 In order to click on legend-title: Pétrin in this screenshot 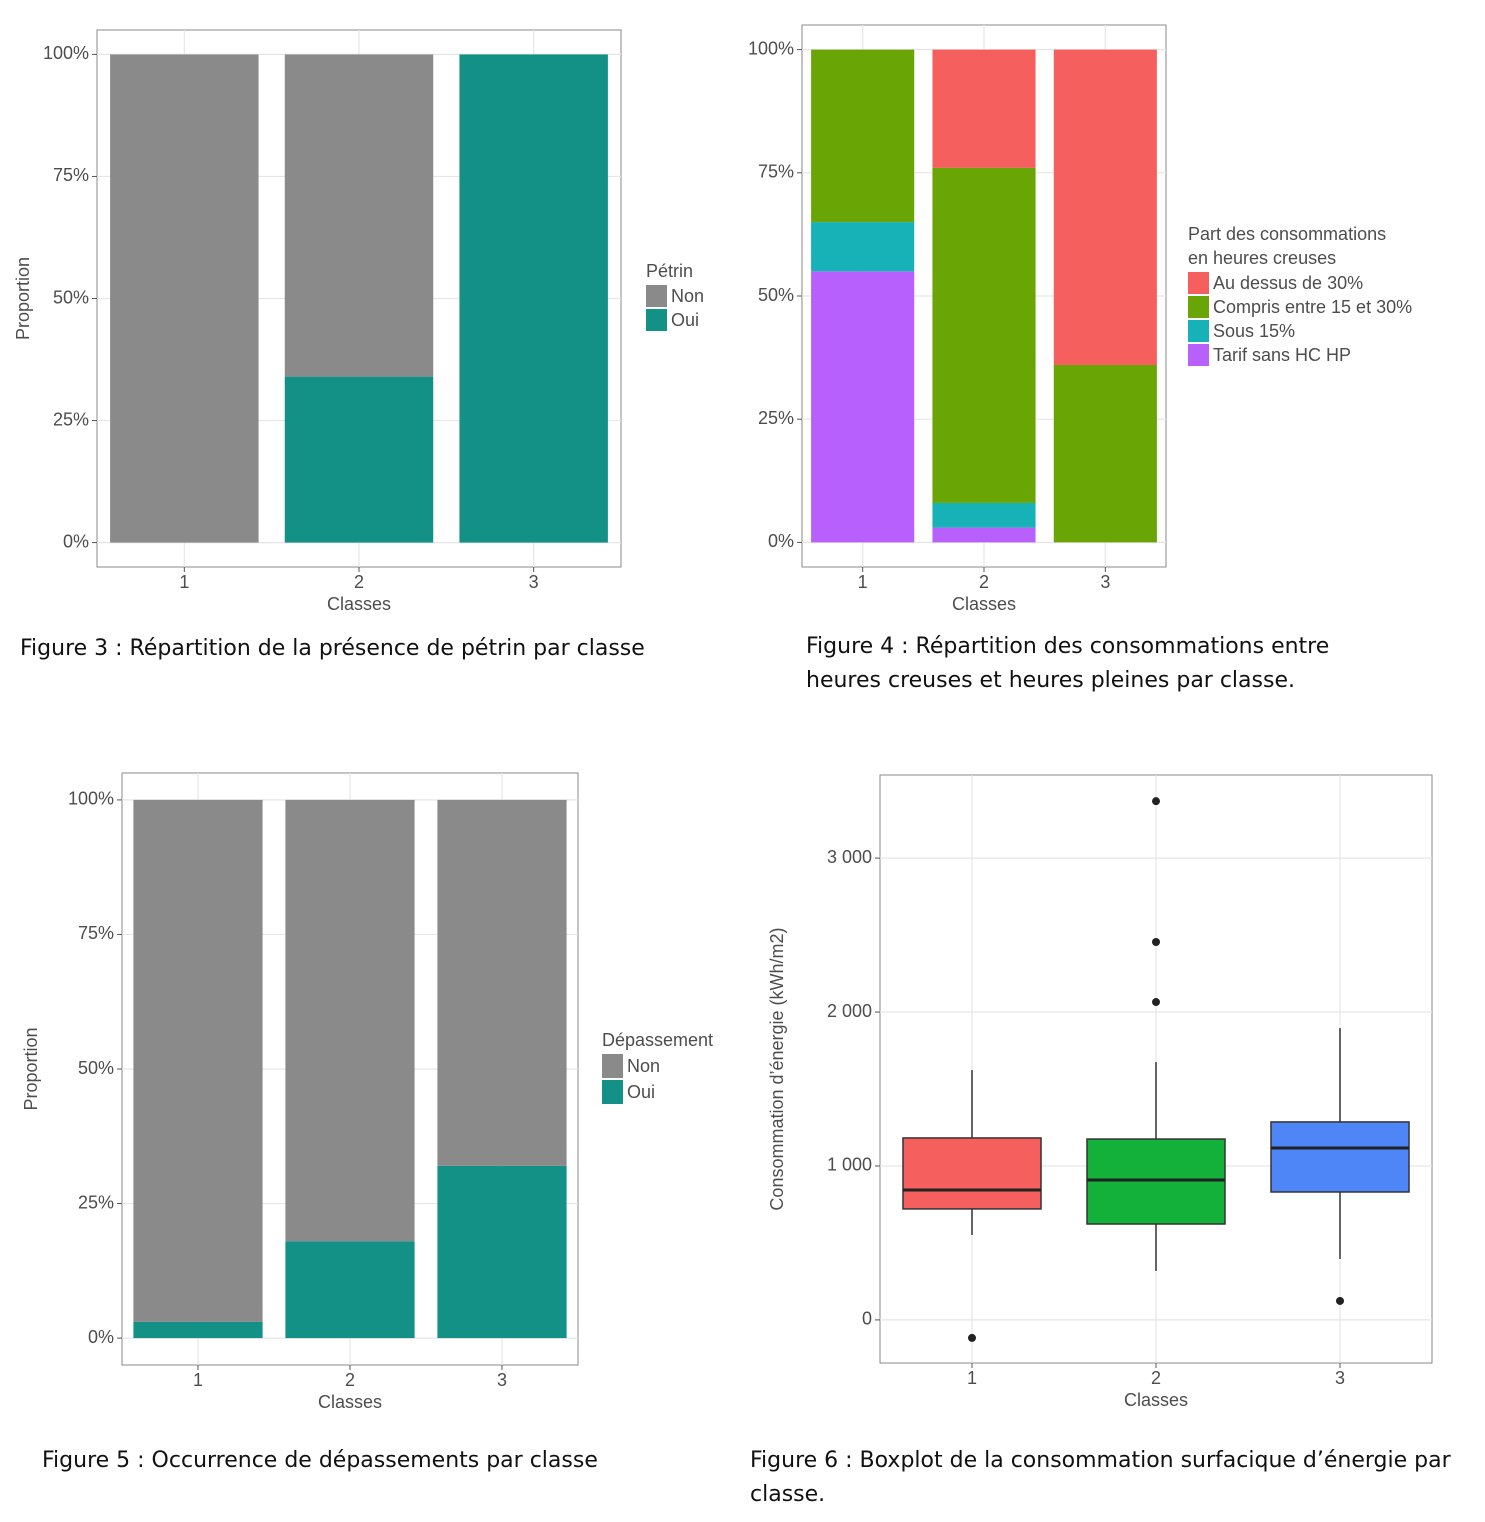, I will do `click(669, 271)`.